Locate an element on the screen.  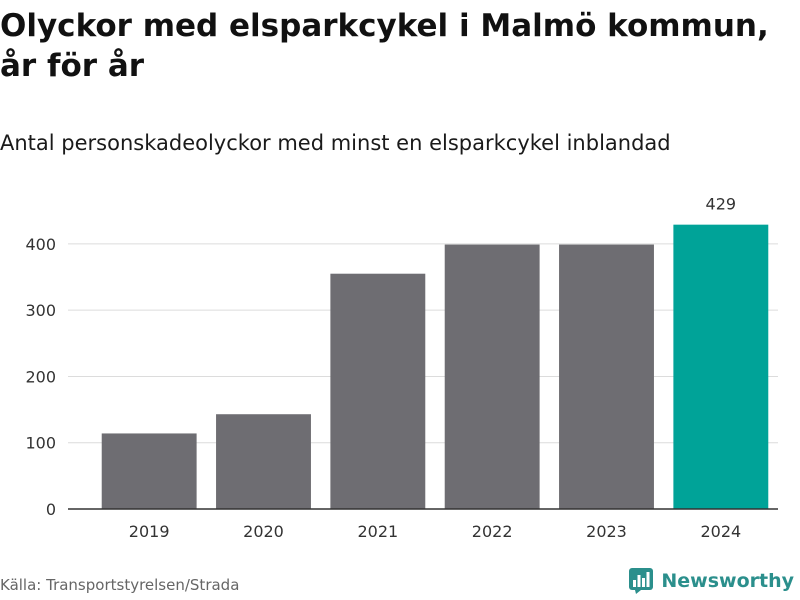
data-label: 429 is located at coordinates (721, 204).